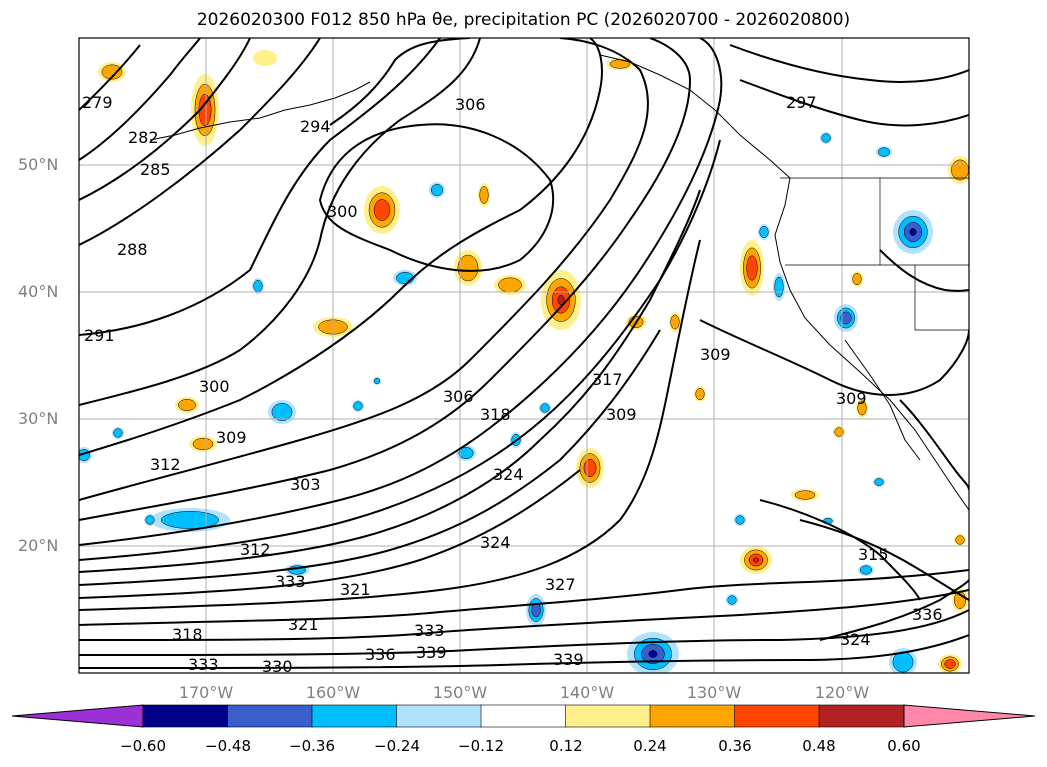 The height and width of the screenshot is (767, 1047). What do you see at coordinates (260, 111) in the screenshot?
I see `coastline-aleutians` at bounding box center [260, 111].